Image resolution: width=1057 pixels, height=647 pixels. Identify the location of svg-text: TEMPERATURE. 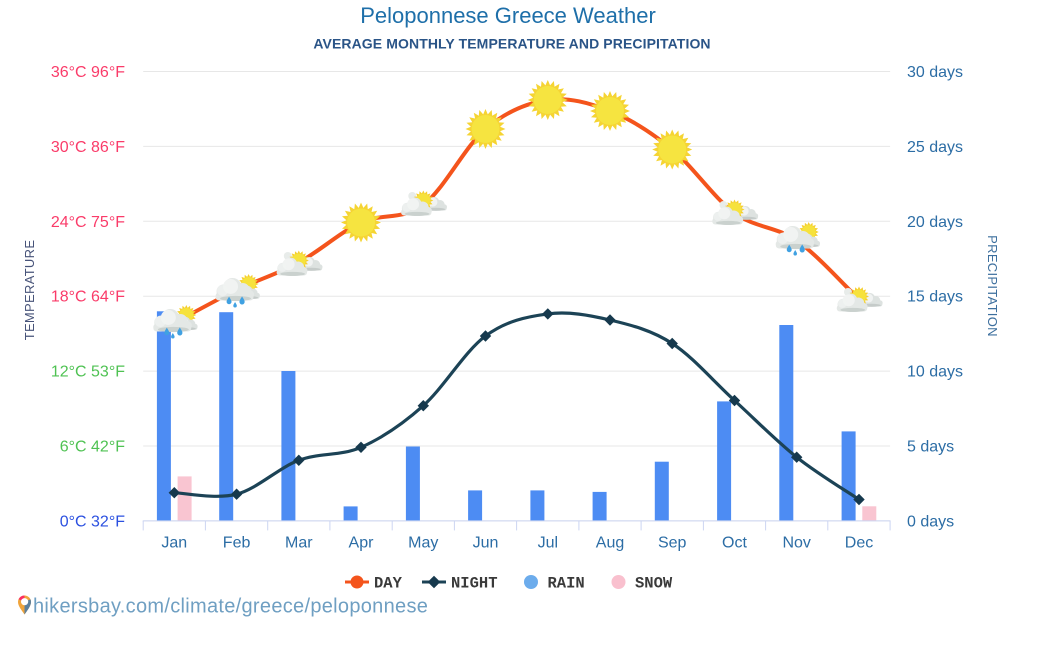
(29, 290).